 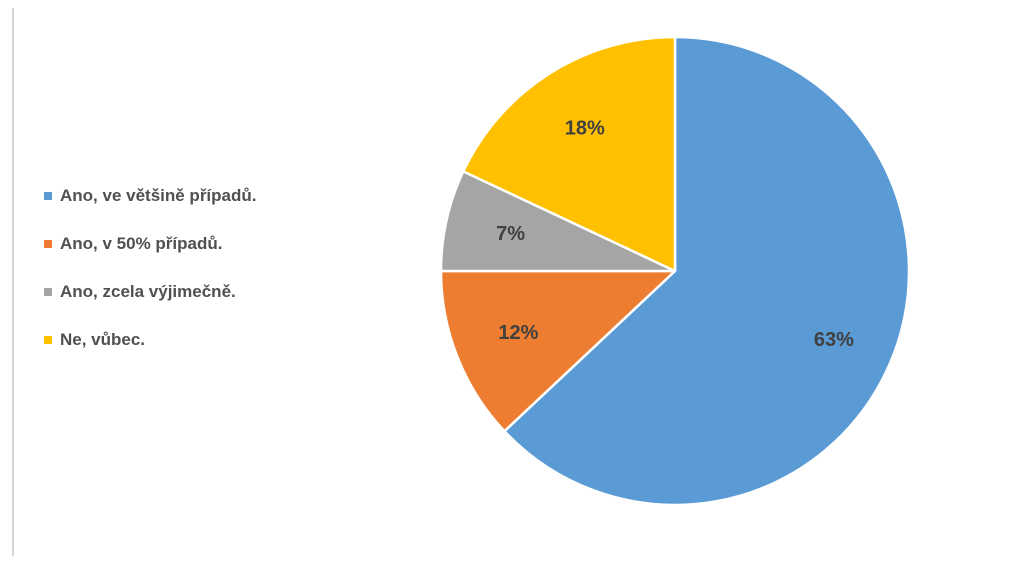 I want to click on legend-item: Ano, zcela výjimečně., so click(x=150, y=292).